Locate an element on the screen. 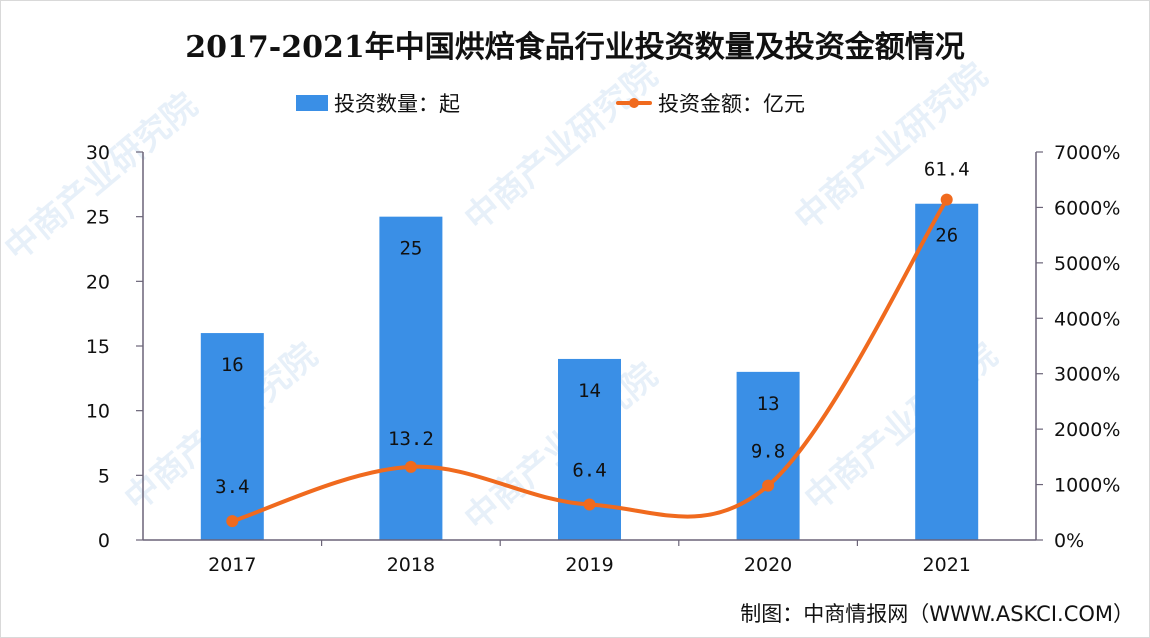 This screenshot has height=638, width=1150. y-tick-label-left: 20 is located at coordinates (98, 282).